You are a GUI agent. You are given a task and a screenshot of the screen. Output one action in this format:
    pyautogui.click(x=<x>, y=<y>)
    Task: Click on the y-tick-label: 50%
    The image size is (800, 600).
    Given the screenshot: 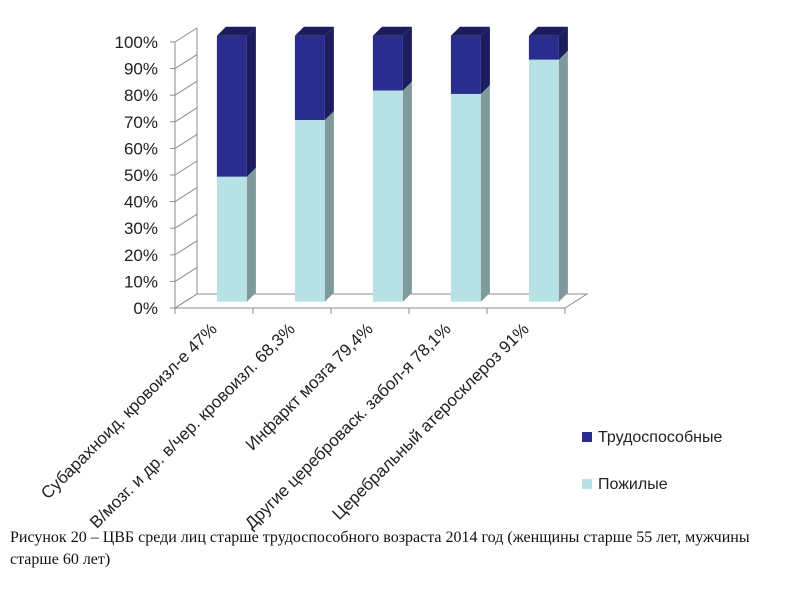 What is the action you would take?
    pyautogui.click(x=141, y=175)
    